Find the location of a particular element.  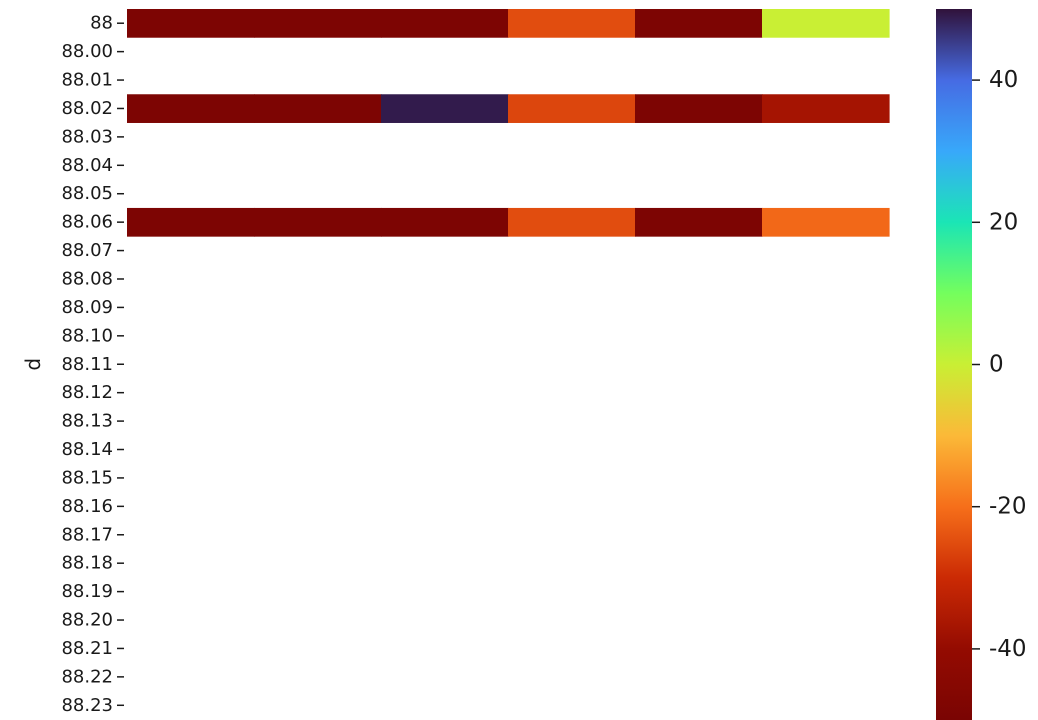

y-tick-label: 88.18 is located at coordinates (87, 563).